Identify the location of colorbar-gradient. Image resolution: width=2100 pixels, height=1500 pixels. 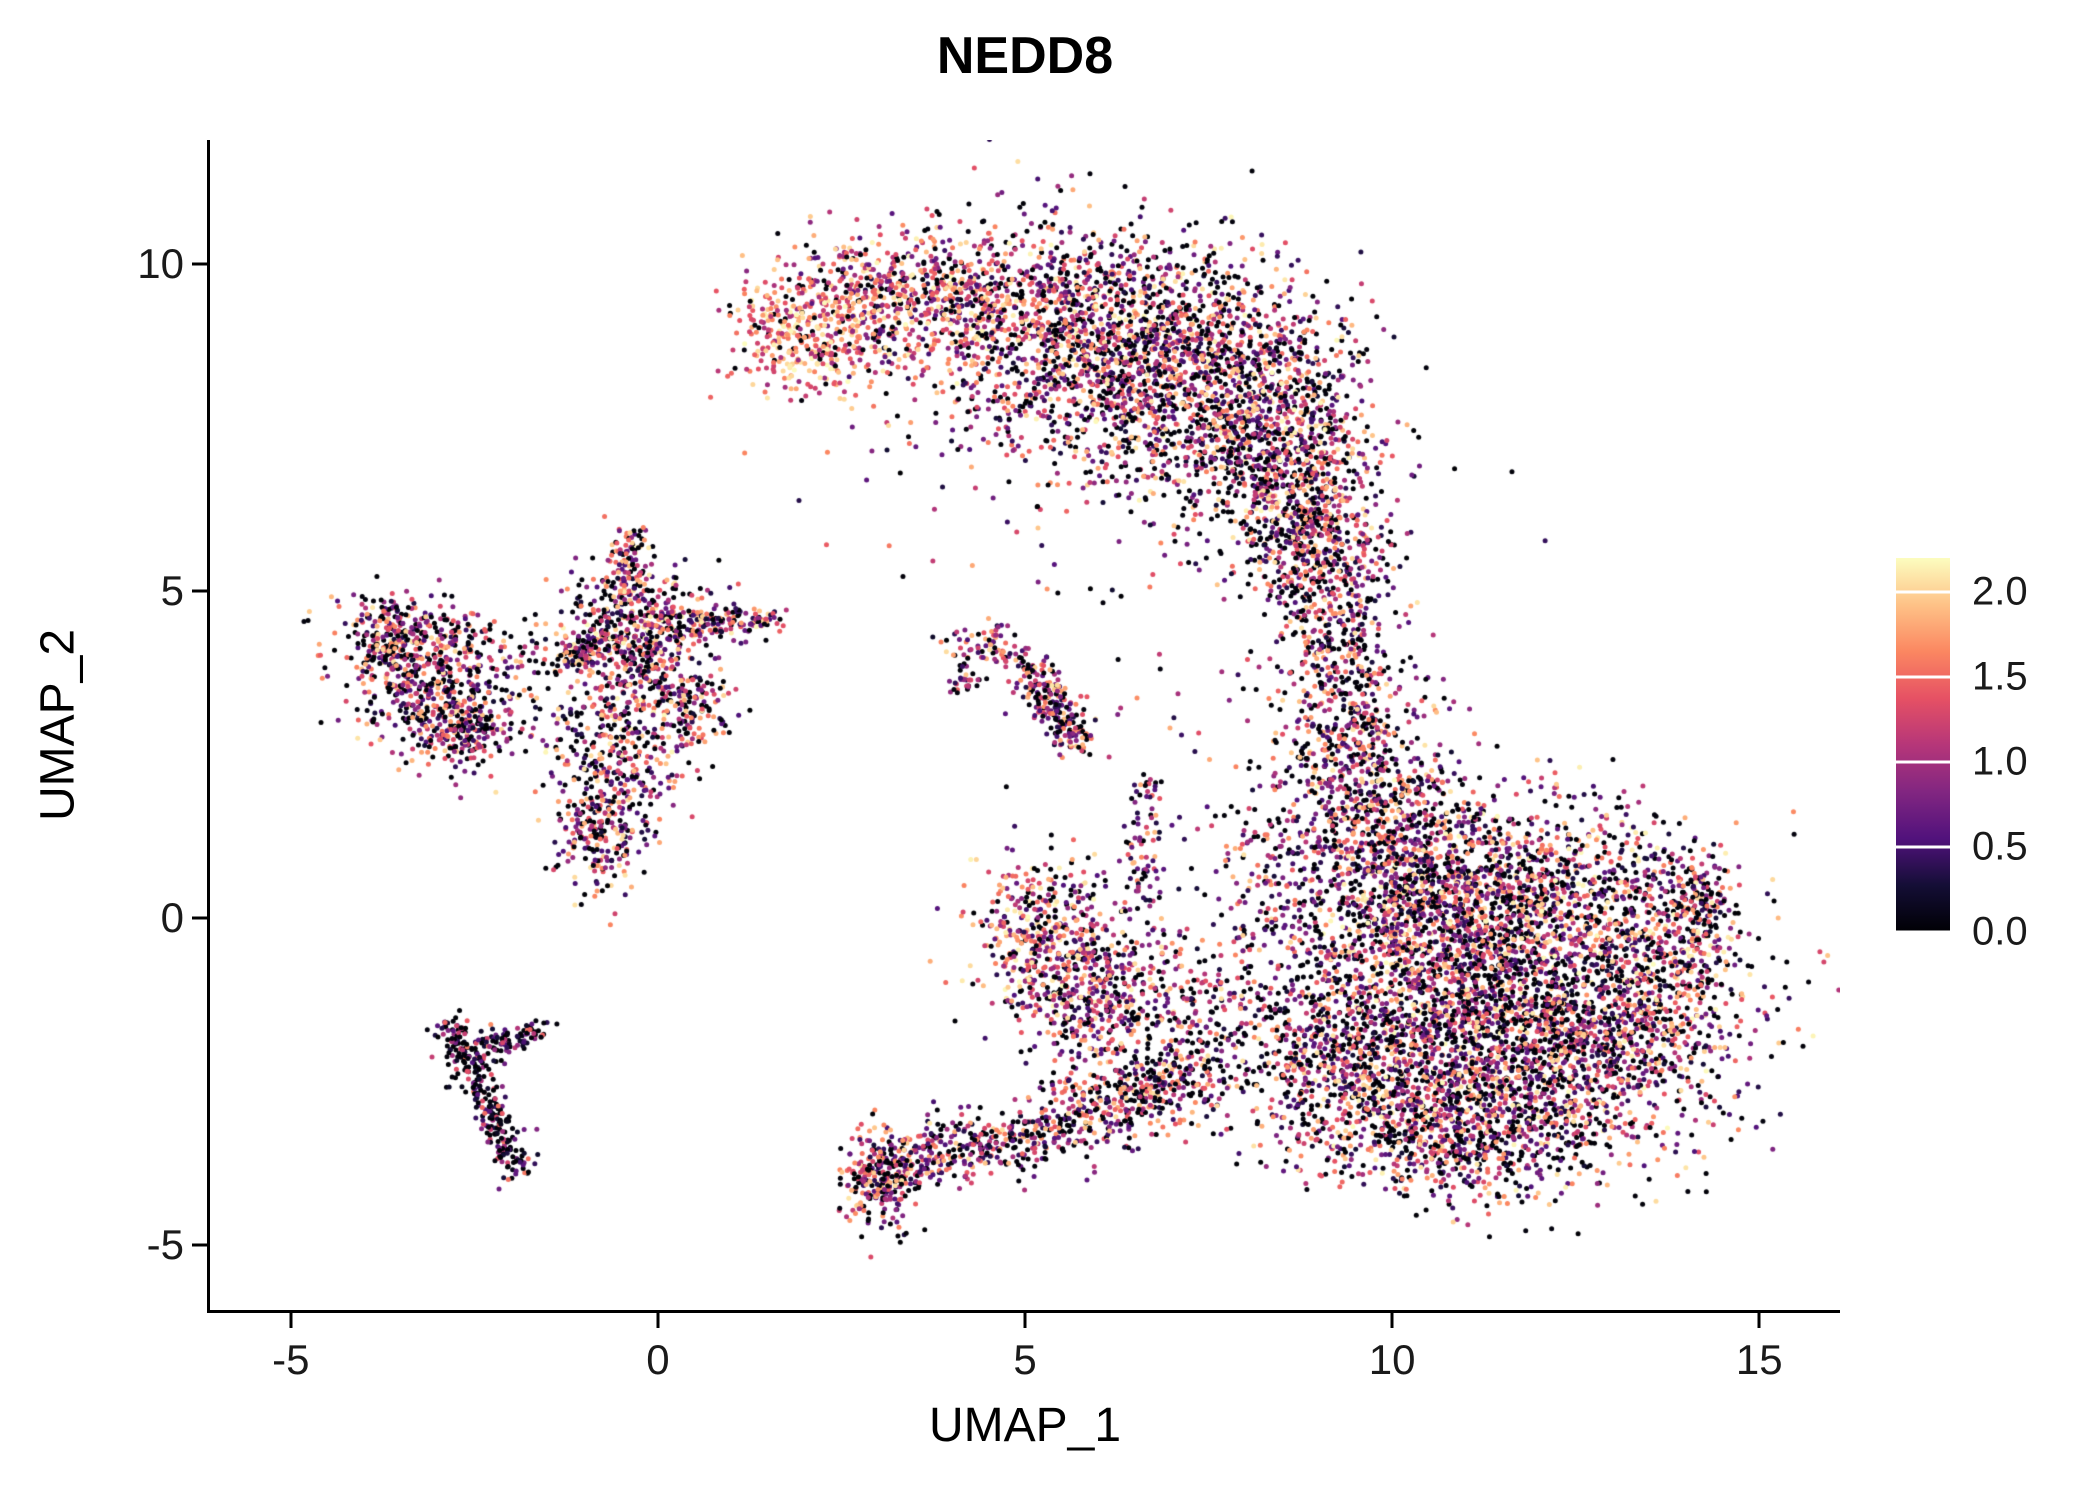
(1923, 746).